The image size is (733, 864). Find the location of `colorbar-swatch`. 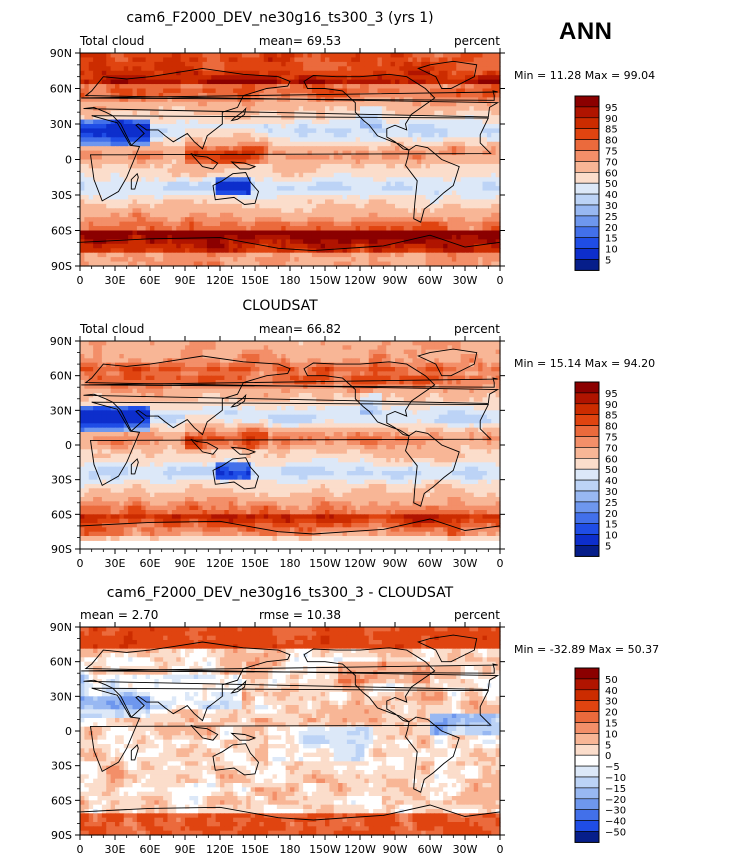

colorbar-swatch is located at coordinates (587, 265).